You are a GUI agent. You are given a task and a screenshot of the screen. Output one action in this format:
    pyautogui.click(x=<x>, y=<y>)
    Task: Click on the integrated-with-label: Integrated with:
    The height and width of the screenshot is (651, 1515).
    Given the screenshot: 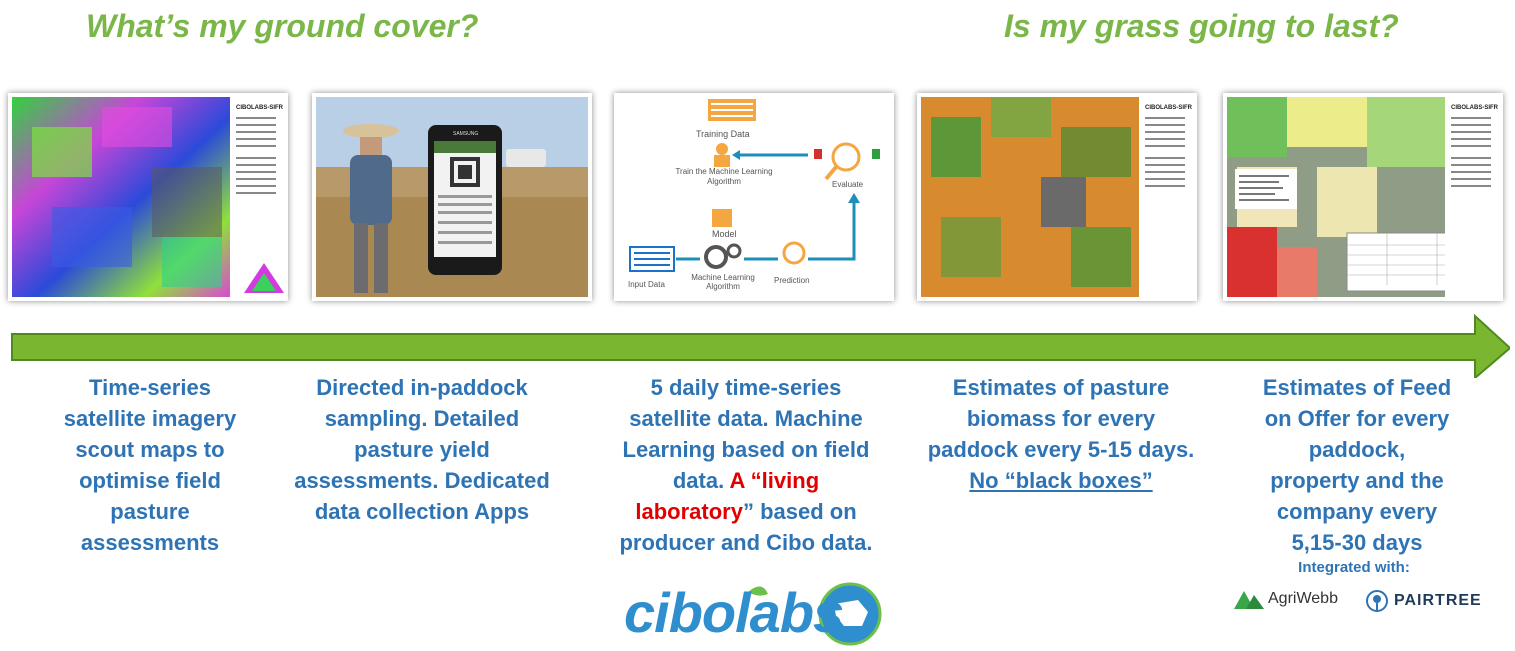 What is the action you would take?
    pyautogui.click(x=1354, y=567)
    